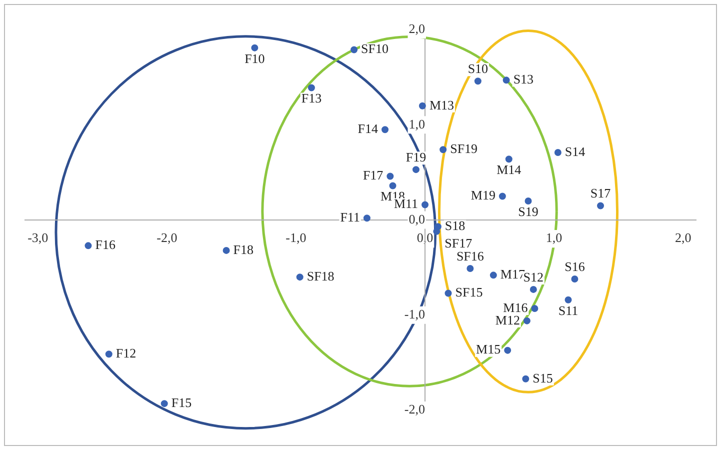  I want to click on data-label: SF17, so click(458, 242).